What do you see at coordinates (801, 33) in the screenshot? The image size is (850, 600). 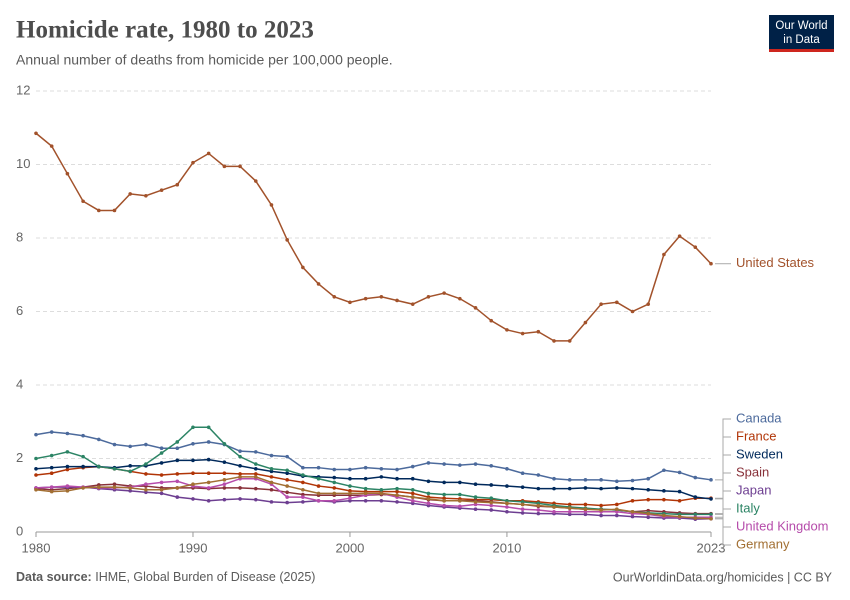 I see `logo: Our World in Data` at bounding box center [801, 33].